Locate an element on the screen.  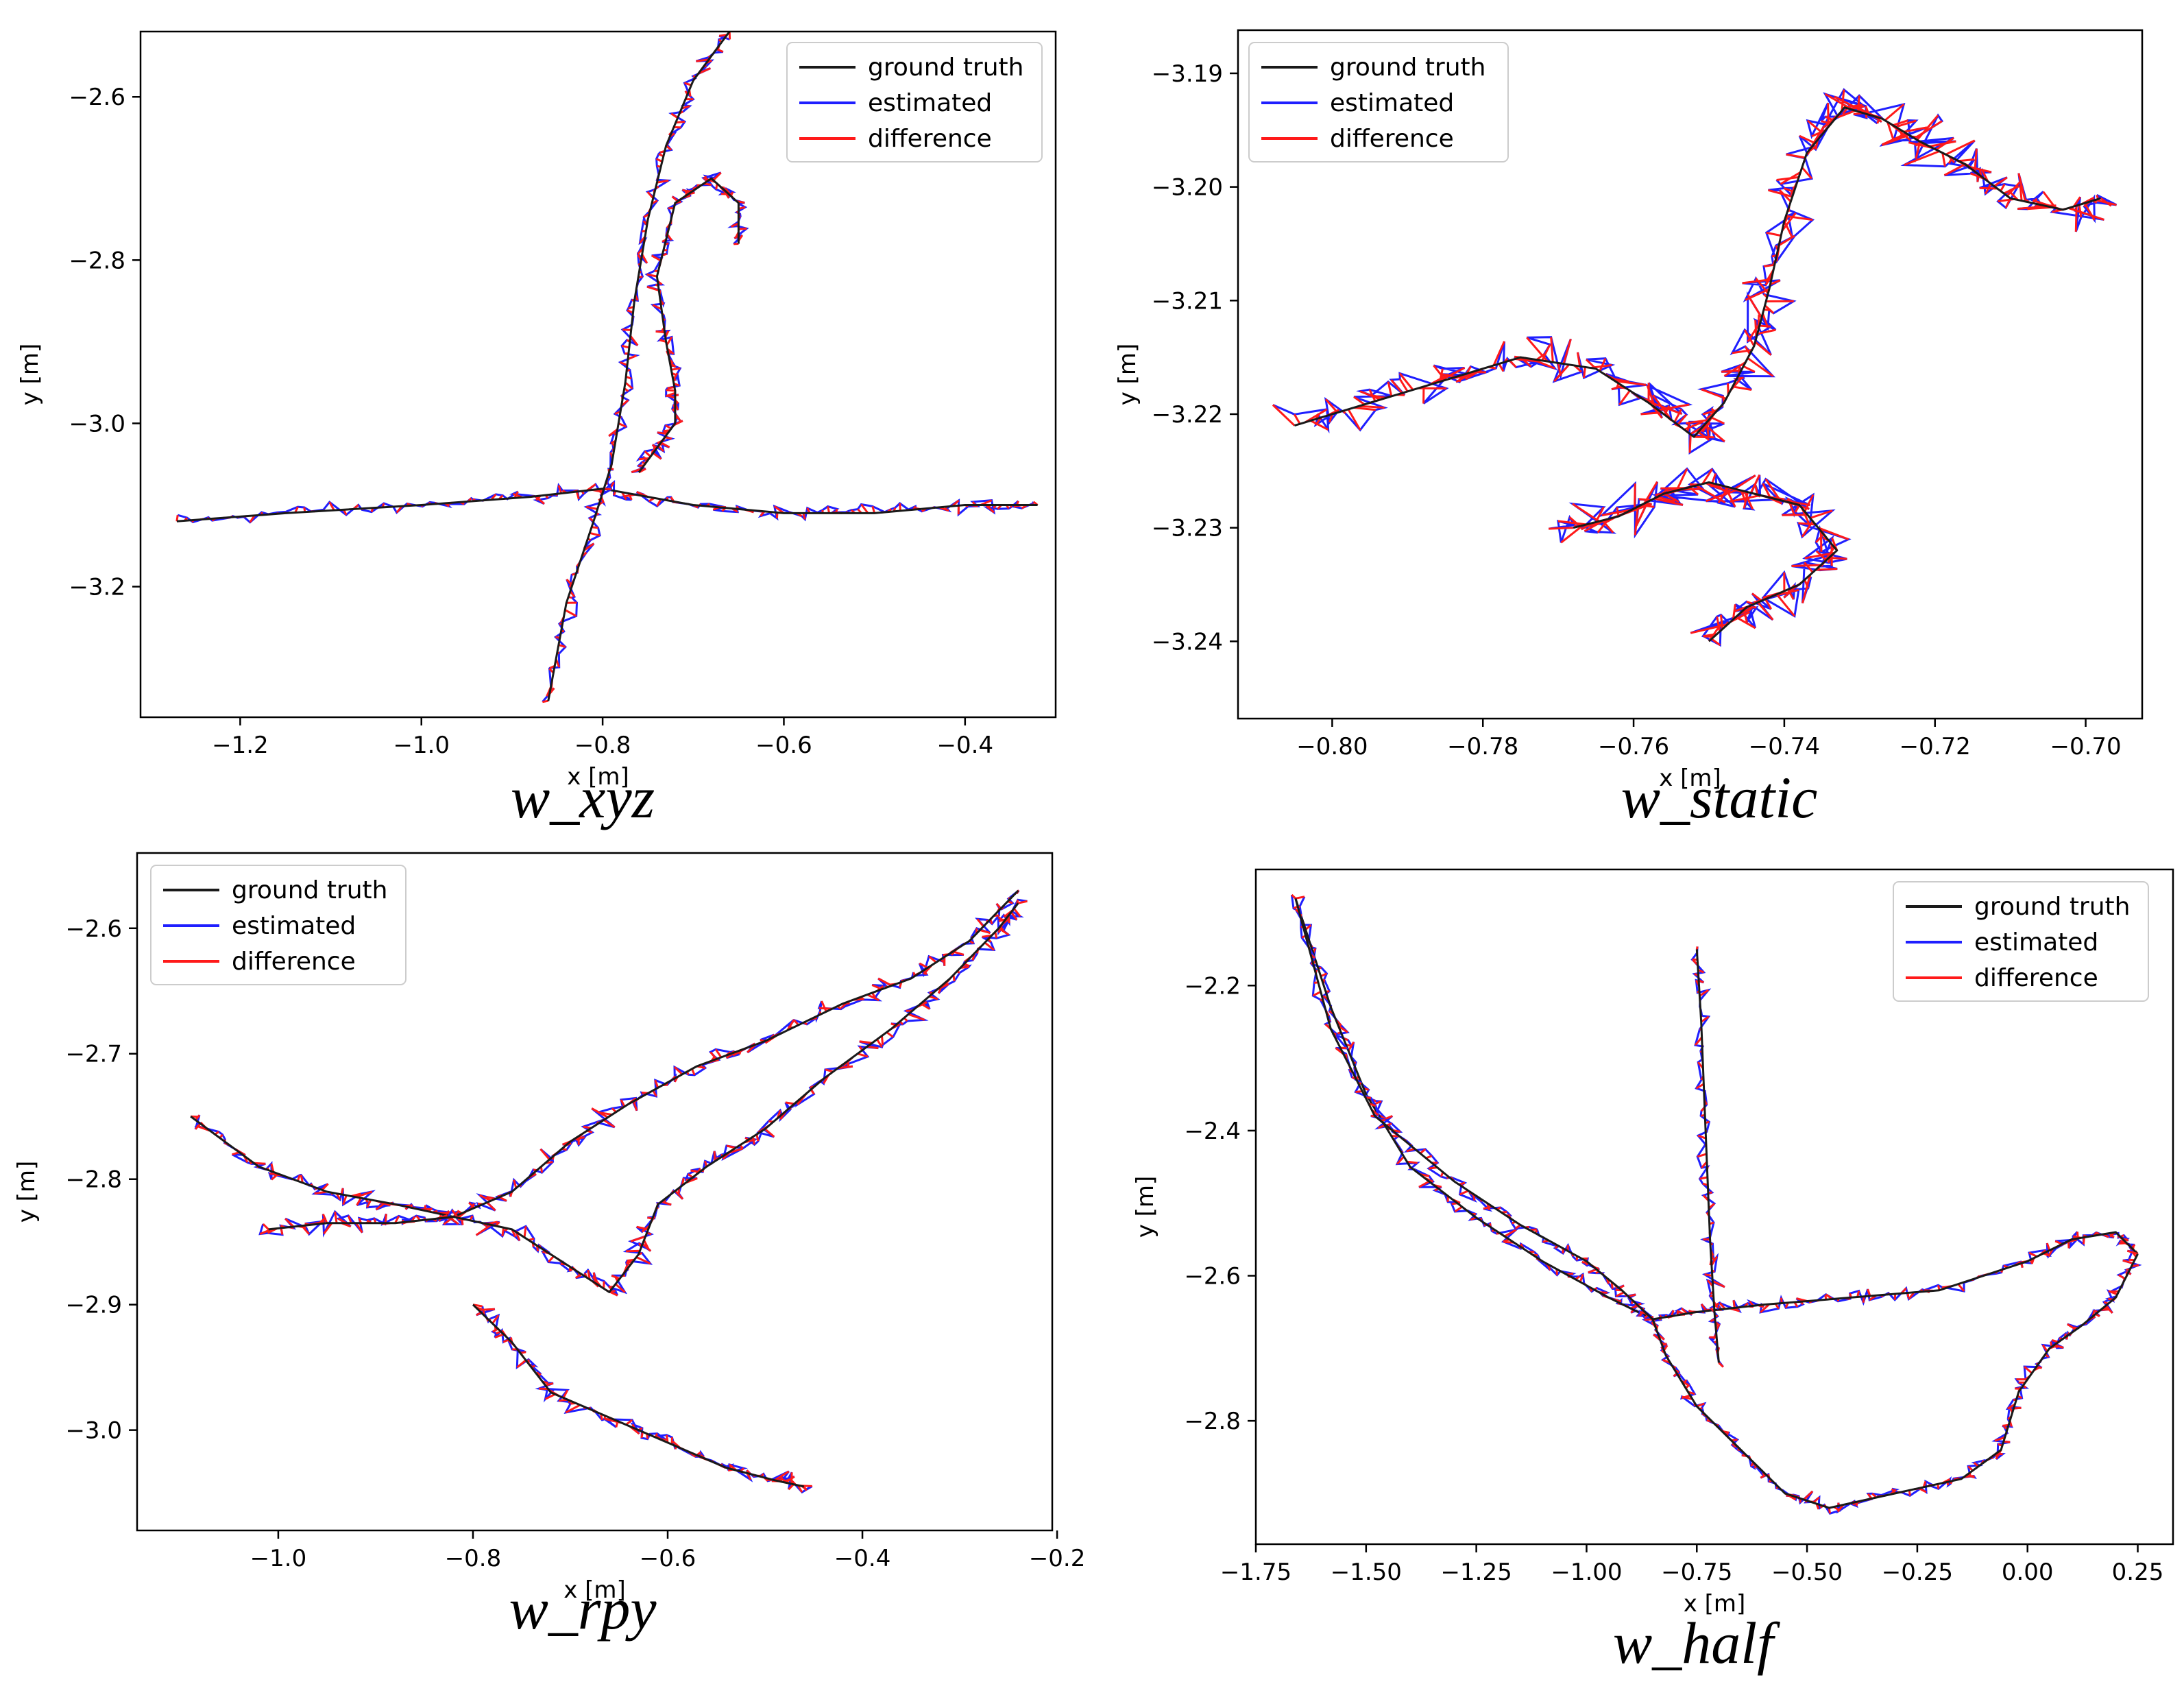
y-tick-label: −3.2 is located at coordinates (97, 587).